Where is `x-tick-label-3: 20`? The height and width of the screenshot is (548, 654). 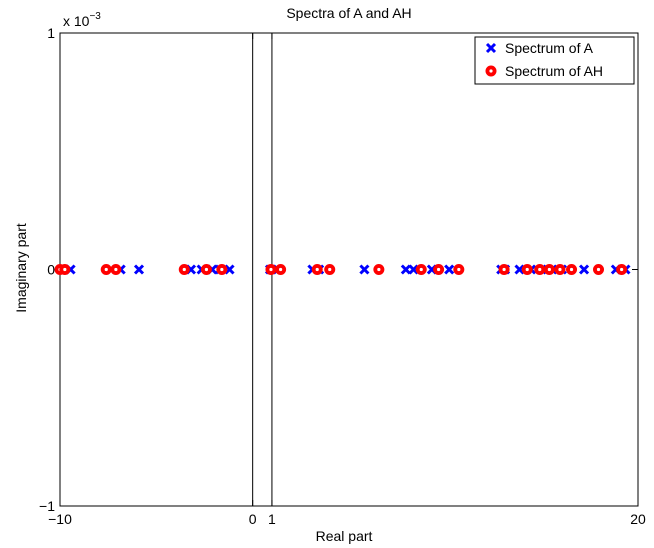
x-tick-label-3: 20 is located at coordinates (638, 519).